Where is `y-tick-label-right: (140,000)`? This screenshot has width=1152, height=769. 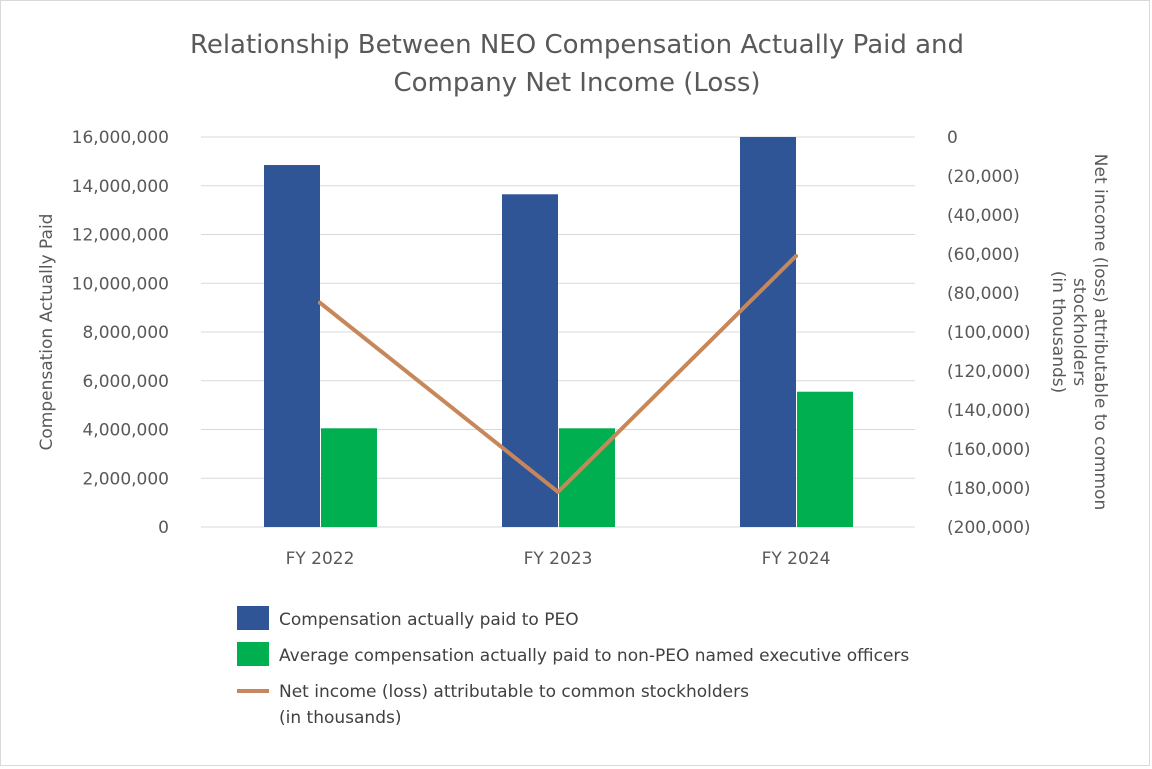 y-tick-label-right: (140,000) is located at coordinates (989, 411).